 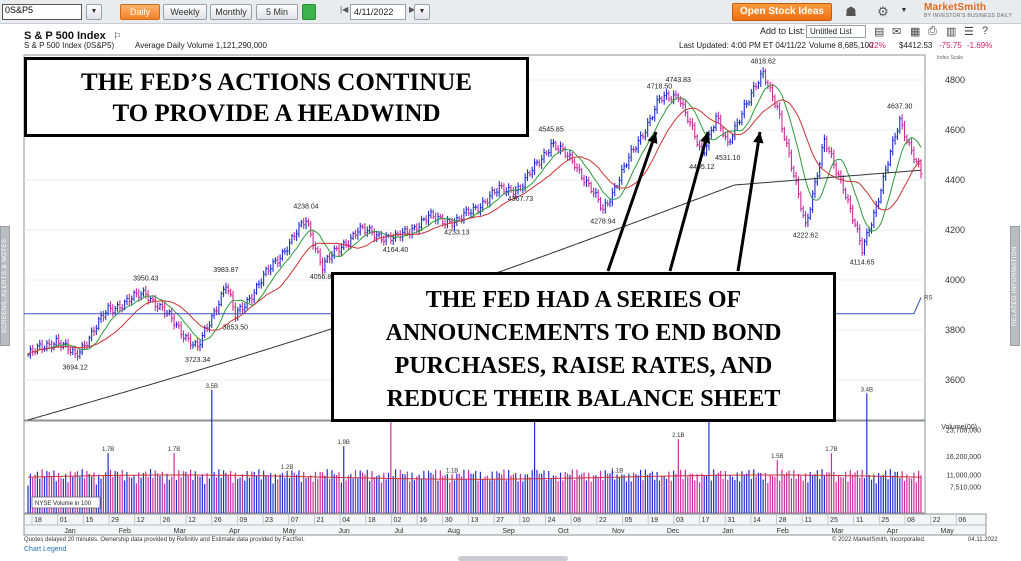 I want to click on date-tick-label: 10, so click(x=526, y=520).